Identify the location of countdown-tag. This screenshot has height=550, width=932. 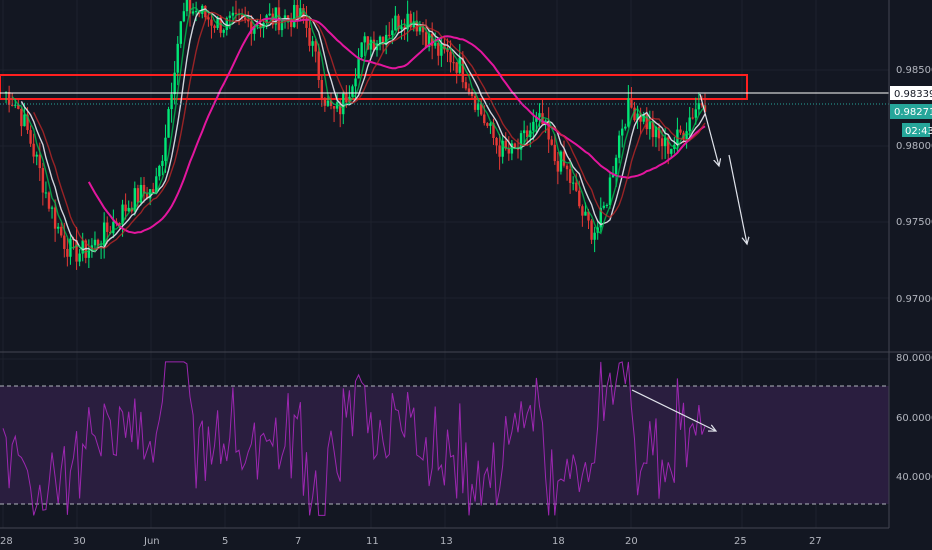
(916, 130).